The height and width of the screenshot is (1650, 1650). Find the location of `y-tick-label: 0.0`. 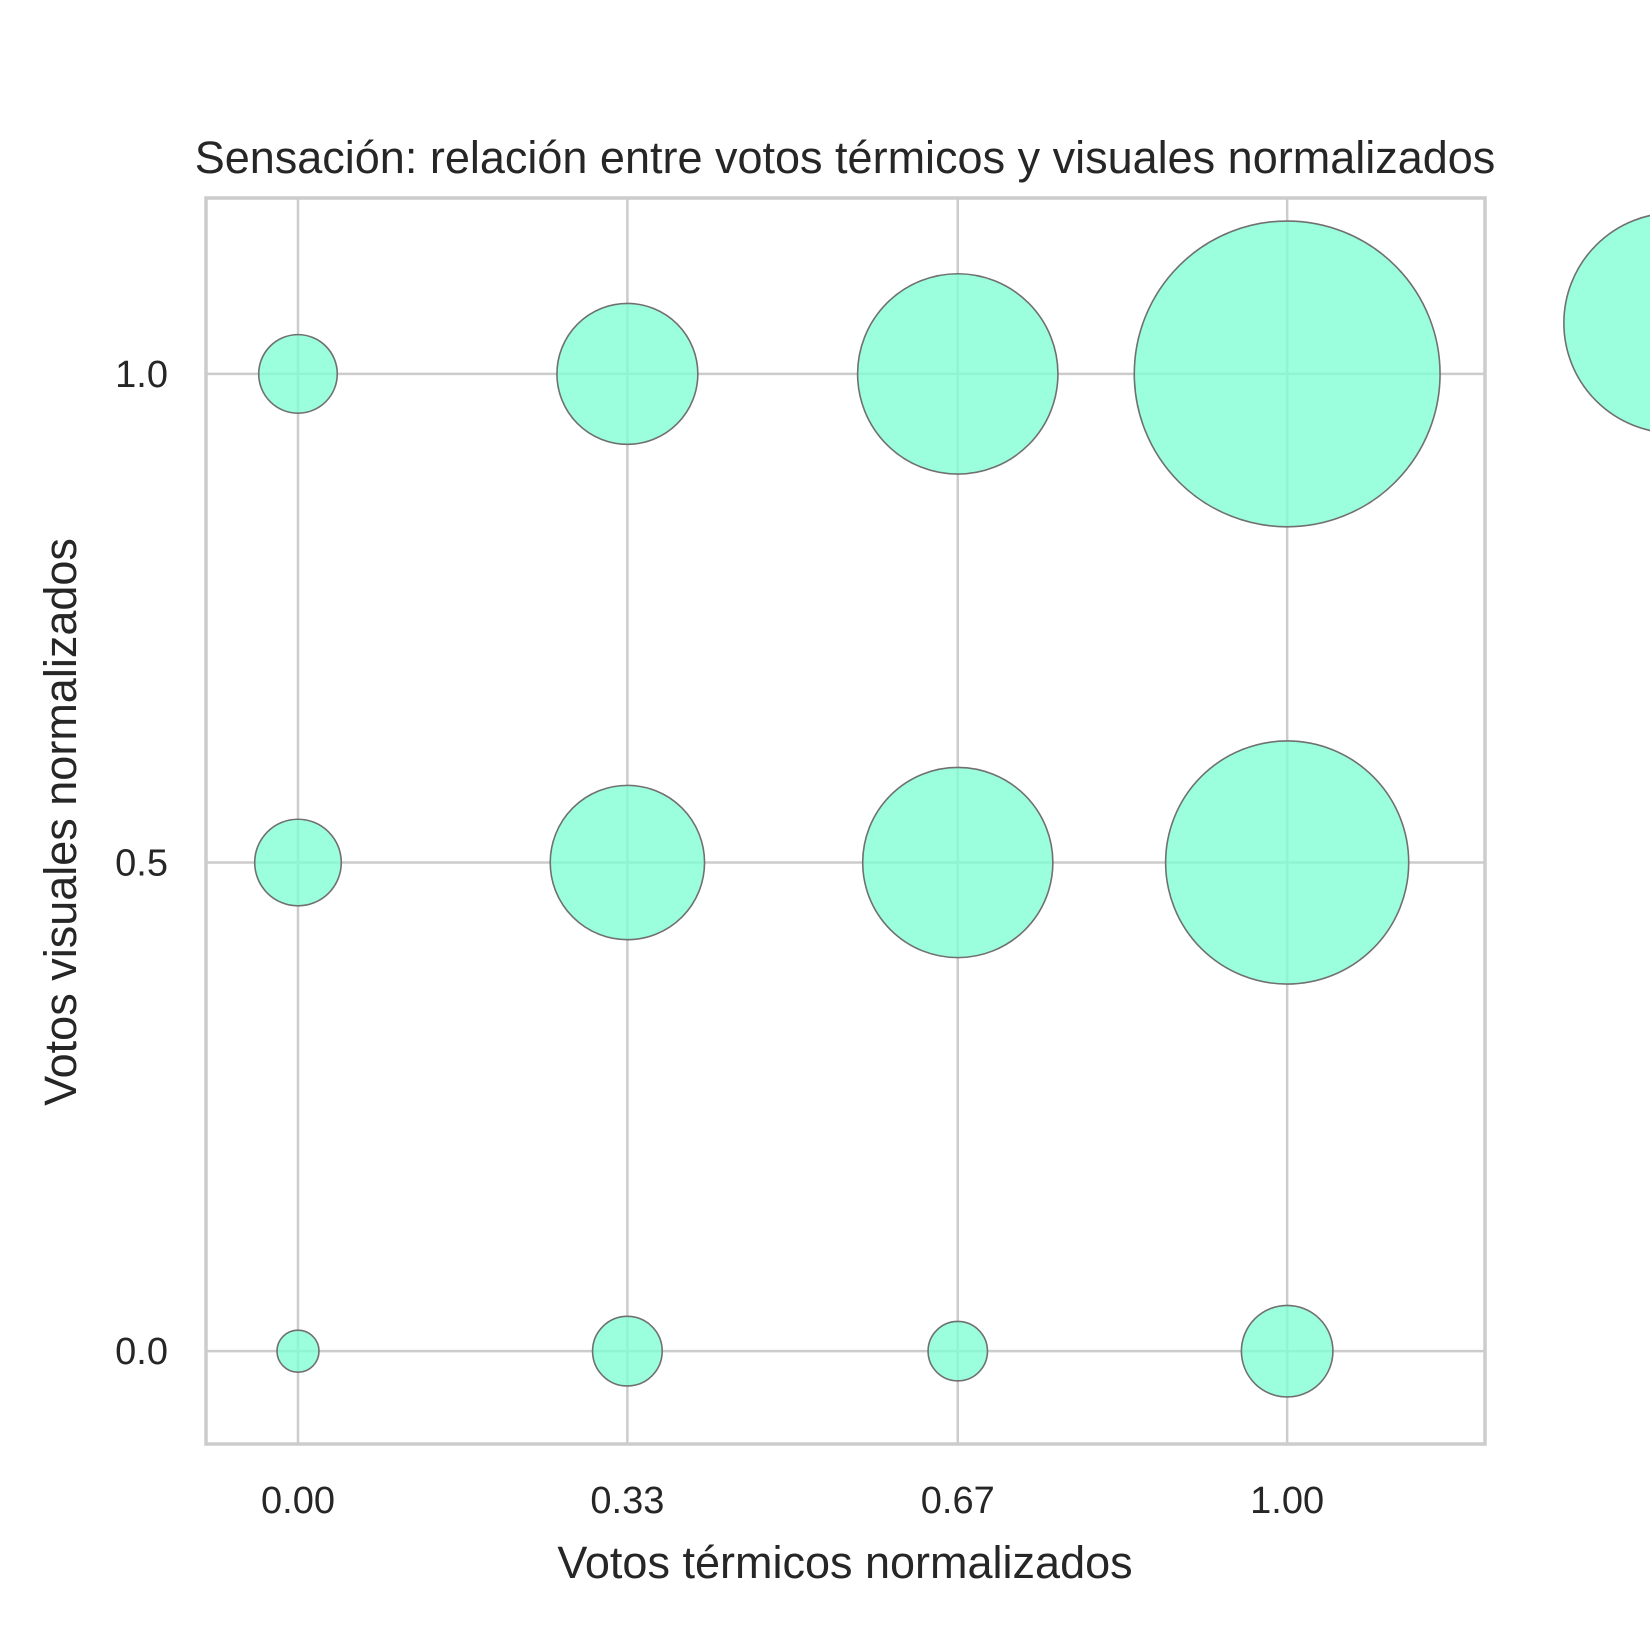

y-tick-label: 0.0 is located at coordinates (141, 1352).